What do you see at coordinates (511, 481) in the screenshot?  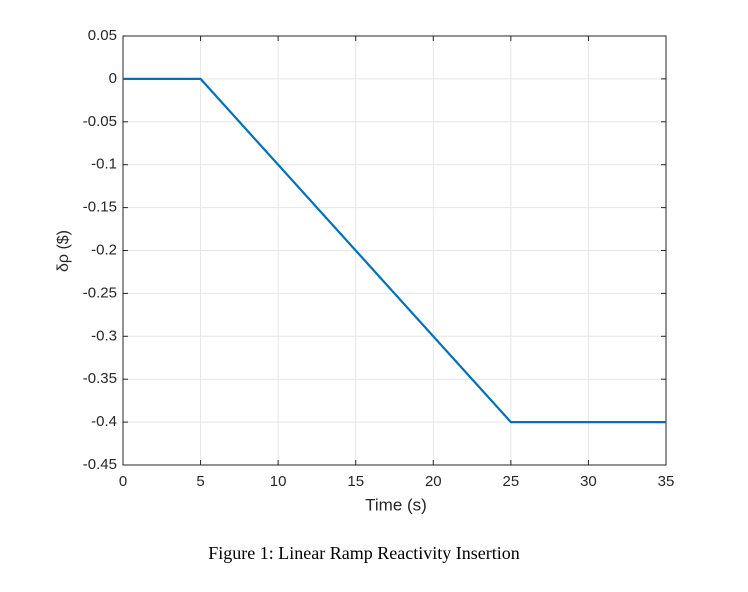 I see `x-tick-label: 25` at bounding box center [511, 481].